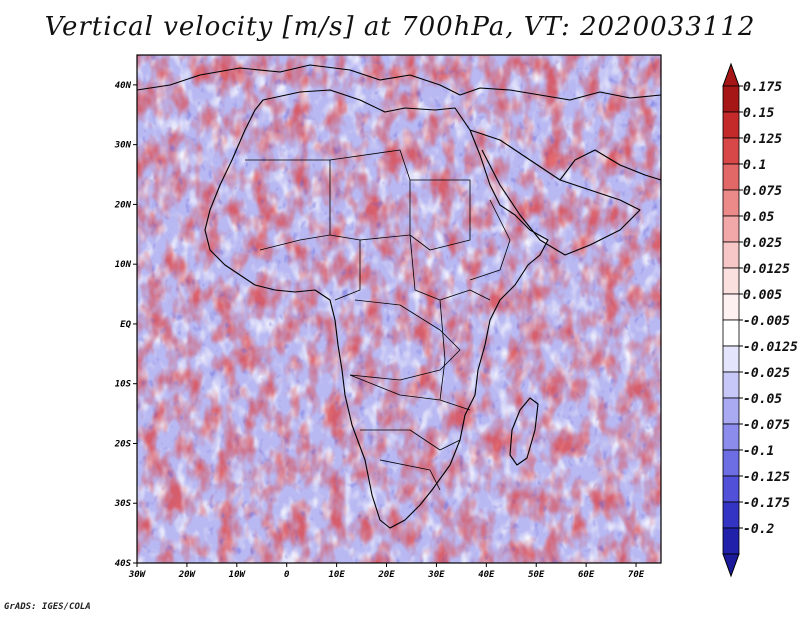  I want to click on lat-tick-label: 10N, so click(123, 265).